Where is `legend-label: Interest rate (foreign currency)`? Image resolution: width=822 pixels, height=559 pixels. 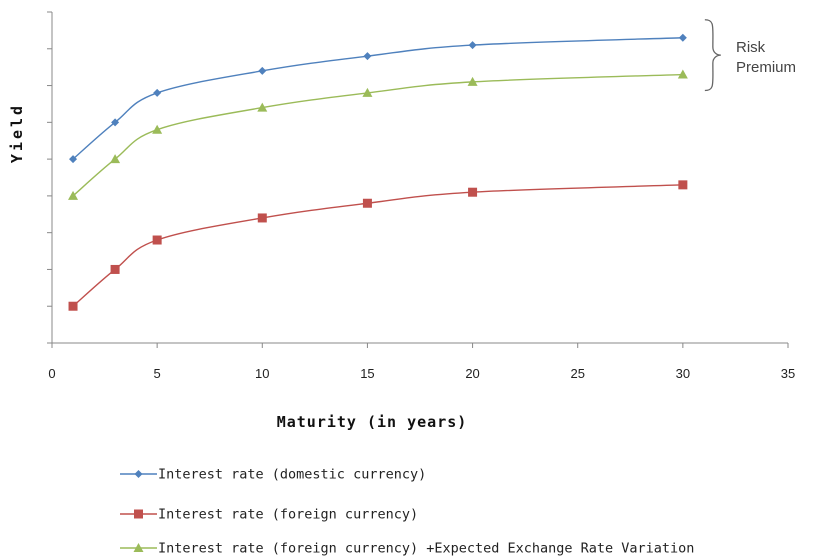 legend-label: Interest rate (foreign currency) is located at coordinates (288, 515).